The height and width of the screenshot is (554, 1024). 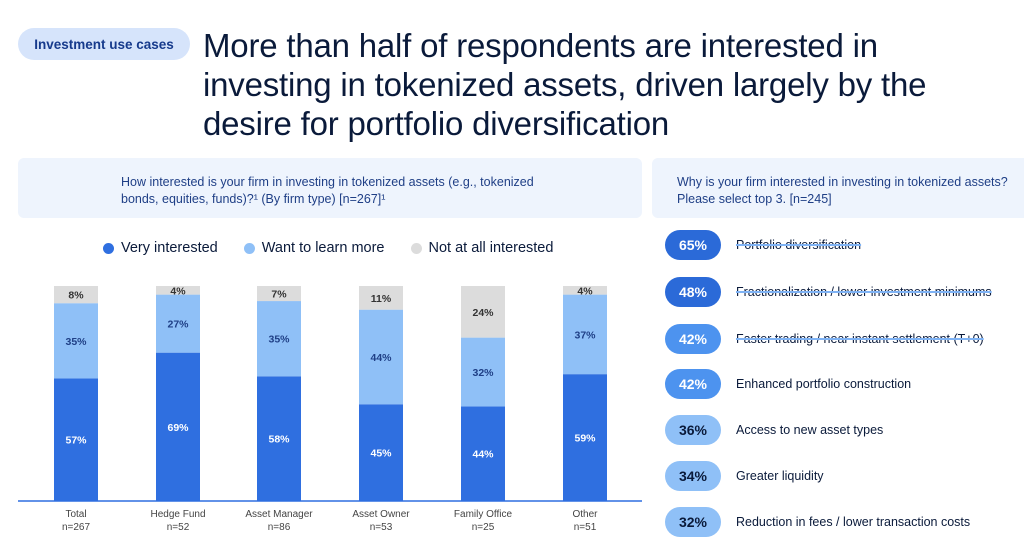 What do you see at coordinates (323, 248) in the screenshot?
I see `legend-label-learn: Want to learn more` at bounding box center [323, 248].